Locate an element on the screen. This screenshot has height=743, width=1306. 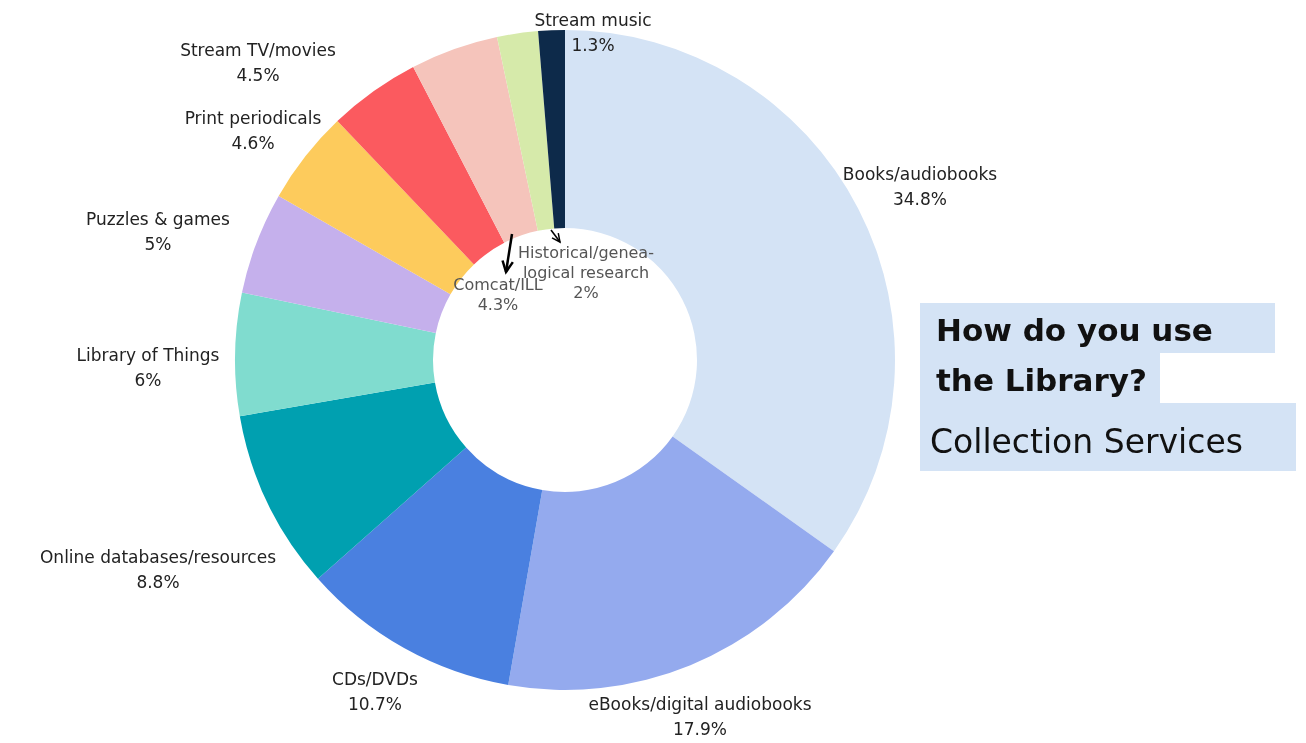
slice-label: Online databases/resources is located at coordinates (158, 557).